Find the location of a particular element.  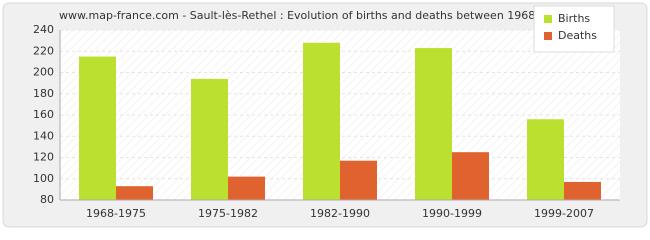

x-tick-label: 1975-1982 is located at coordinates (228, 213).